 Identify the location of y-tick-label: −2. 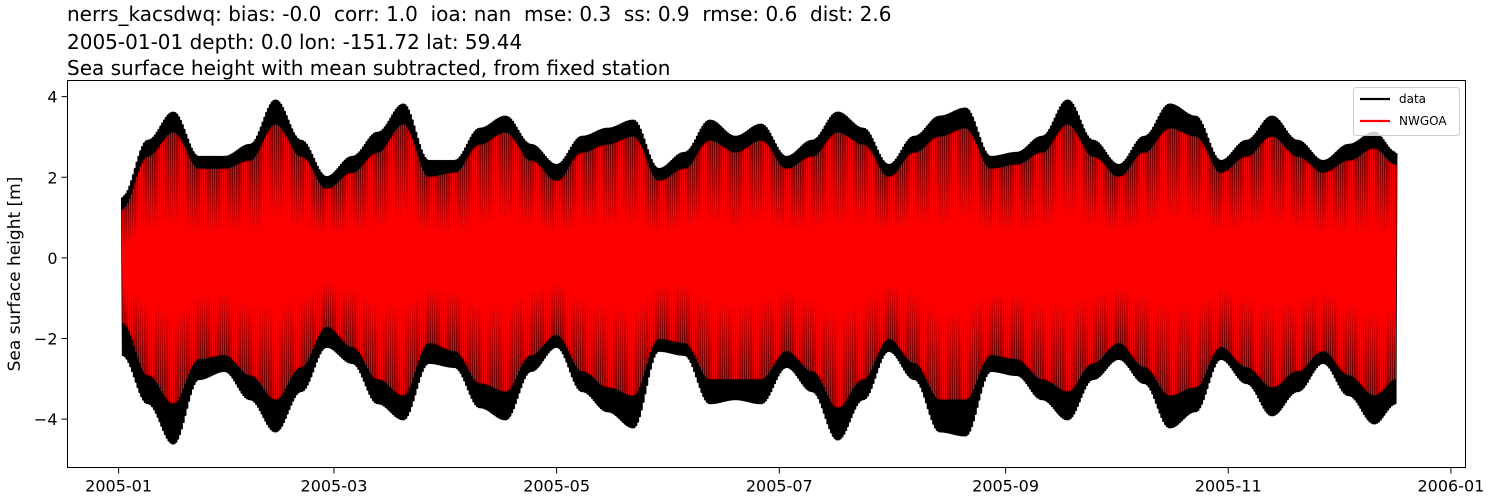
(46, 339).